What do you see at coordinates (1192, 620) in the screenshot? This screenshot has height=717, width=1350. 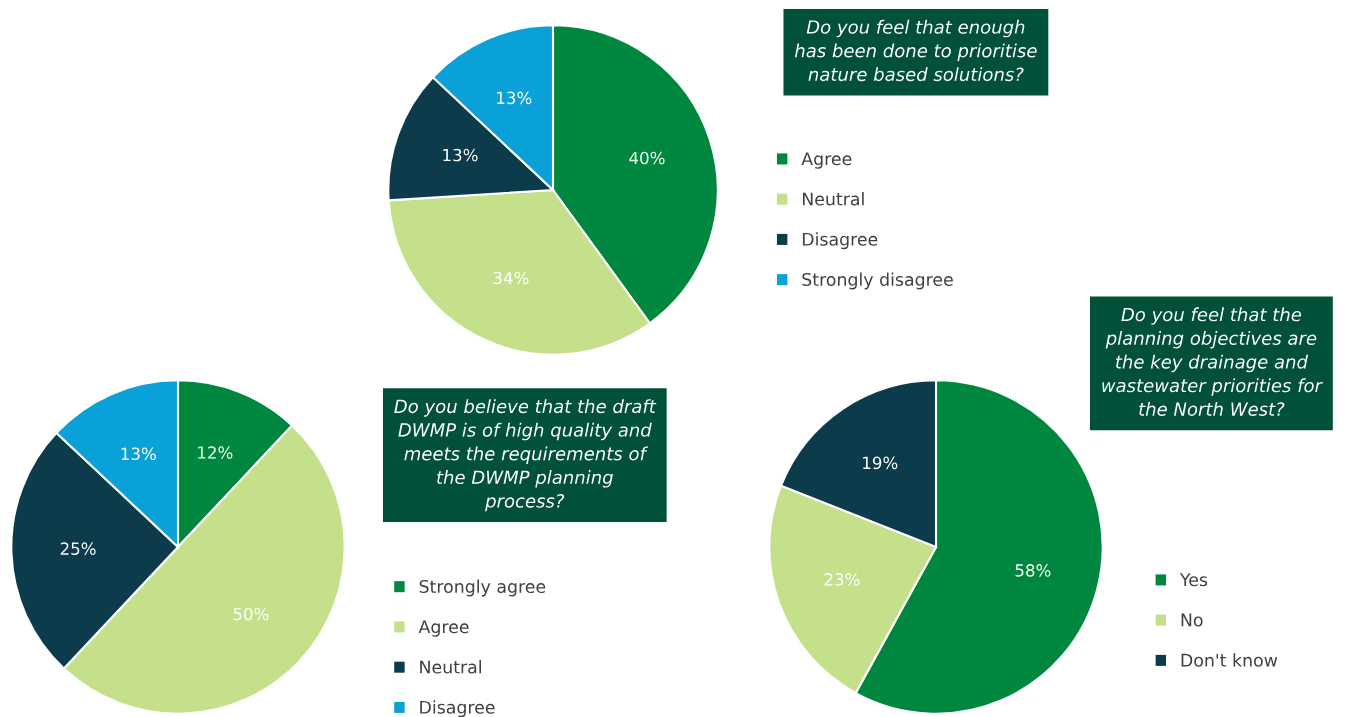 I see `legend-label: No` at bounding box center [1192, 620].